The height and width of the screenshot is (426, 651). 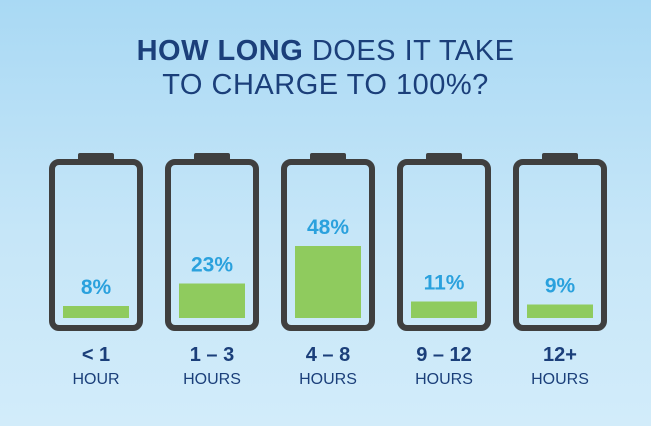 What do you see at coordinates (444, 283) in the screenshot?
I see `percent-label: 11%` at bounding box center [444, 283].